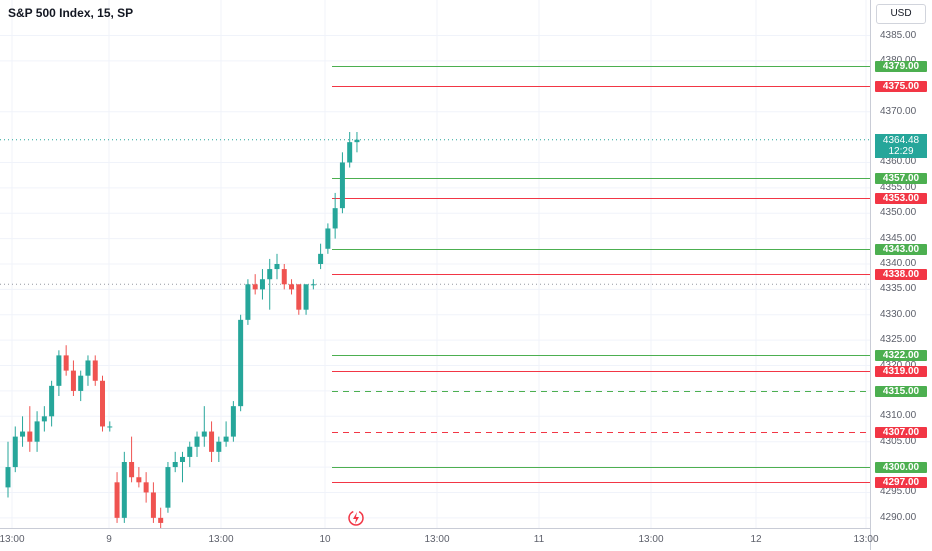 The height and width of the screenshot is (551, 932). I want to click on price-tick-label: 4370.00, so click(898, 111).